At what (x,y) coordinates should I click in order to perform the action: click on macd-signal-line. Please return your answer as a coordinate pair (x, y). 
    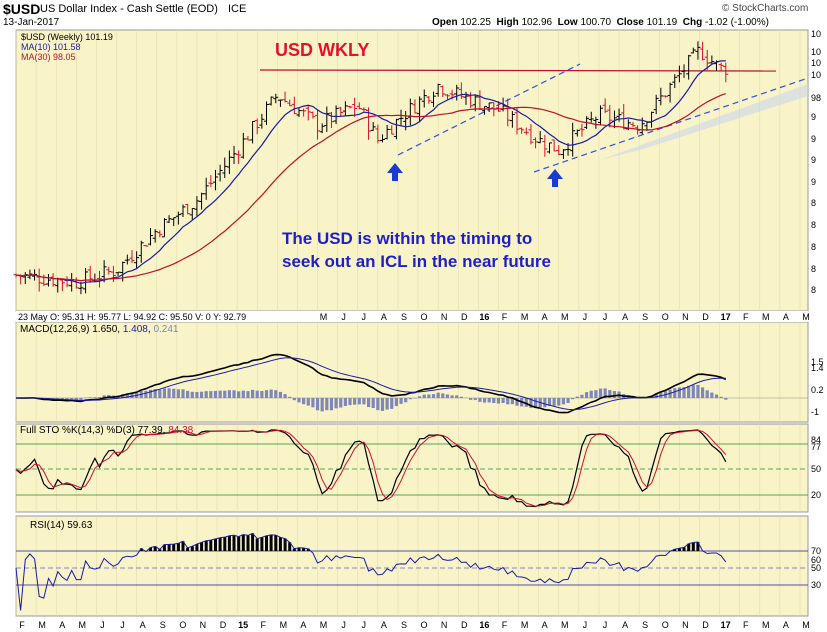
    Looking at the image, I should click on (371, 384).